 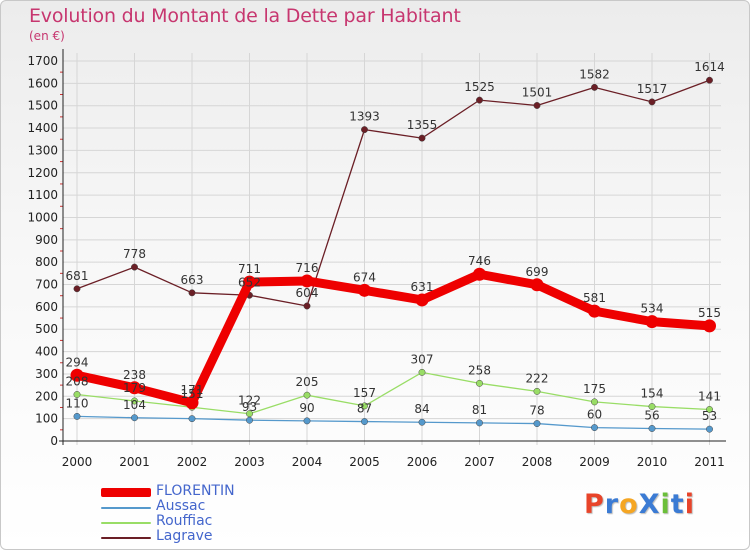 What do you see at coordinates (249, 269) in the screenshot?
I see `data-label-florentin: 711` at bounding box center [249, 269].